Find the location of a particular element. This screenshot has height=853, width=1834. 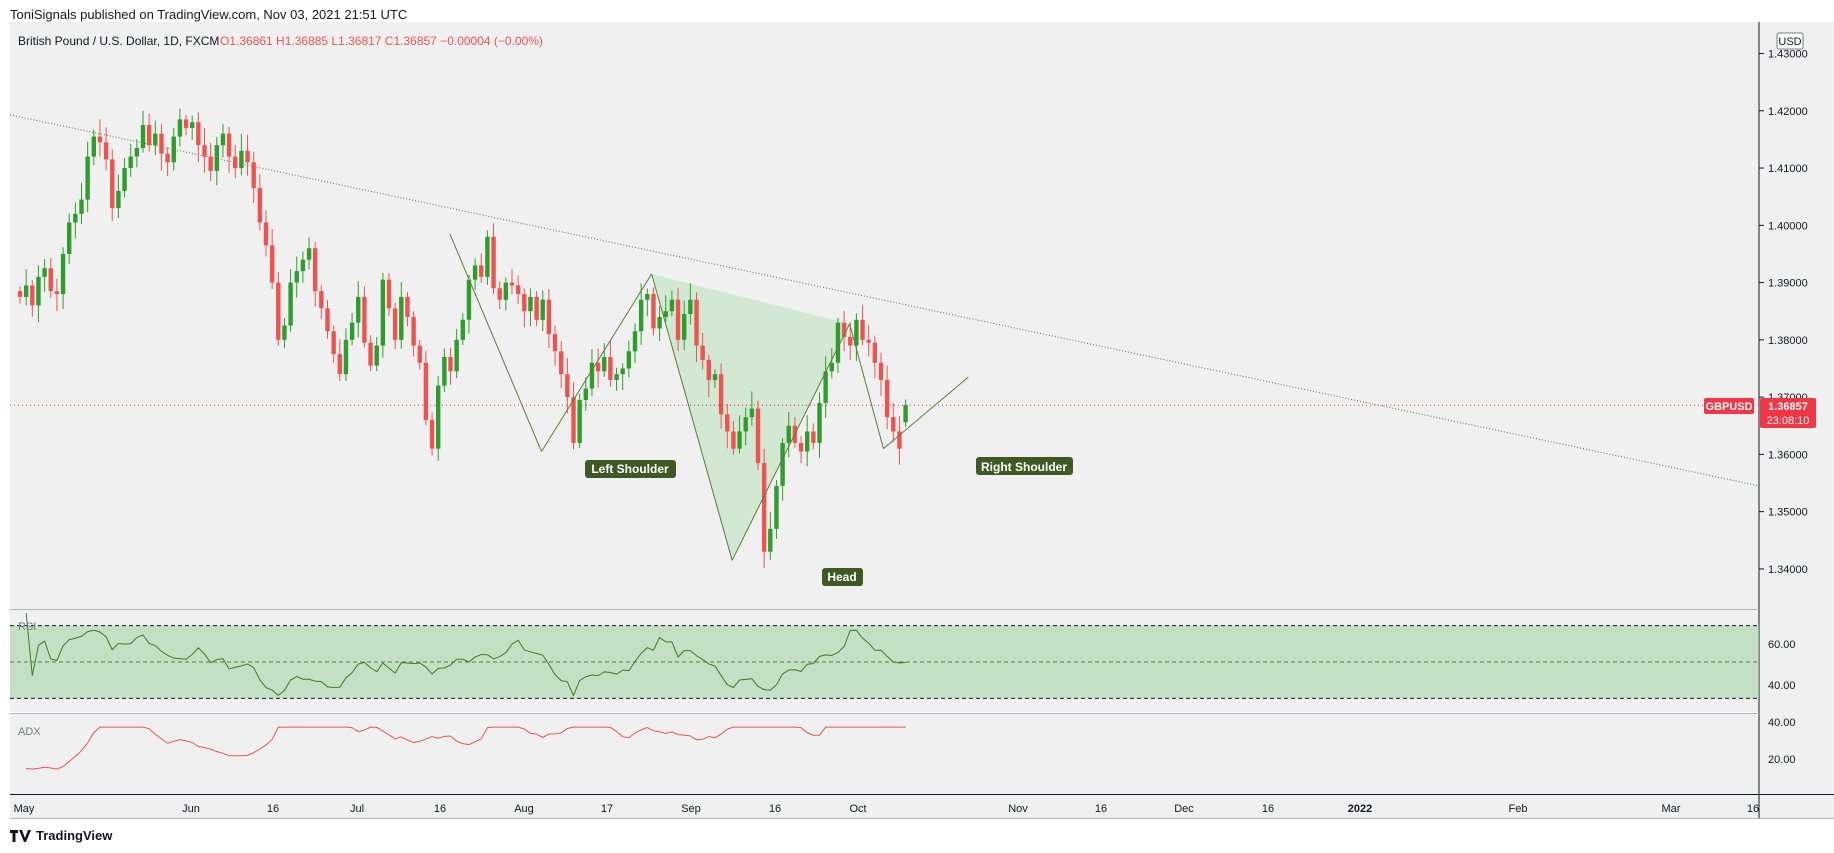

rsi-line is located at coordinates (465, 654).